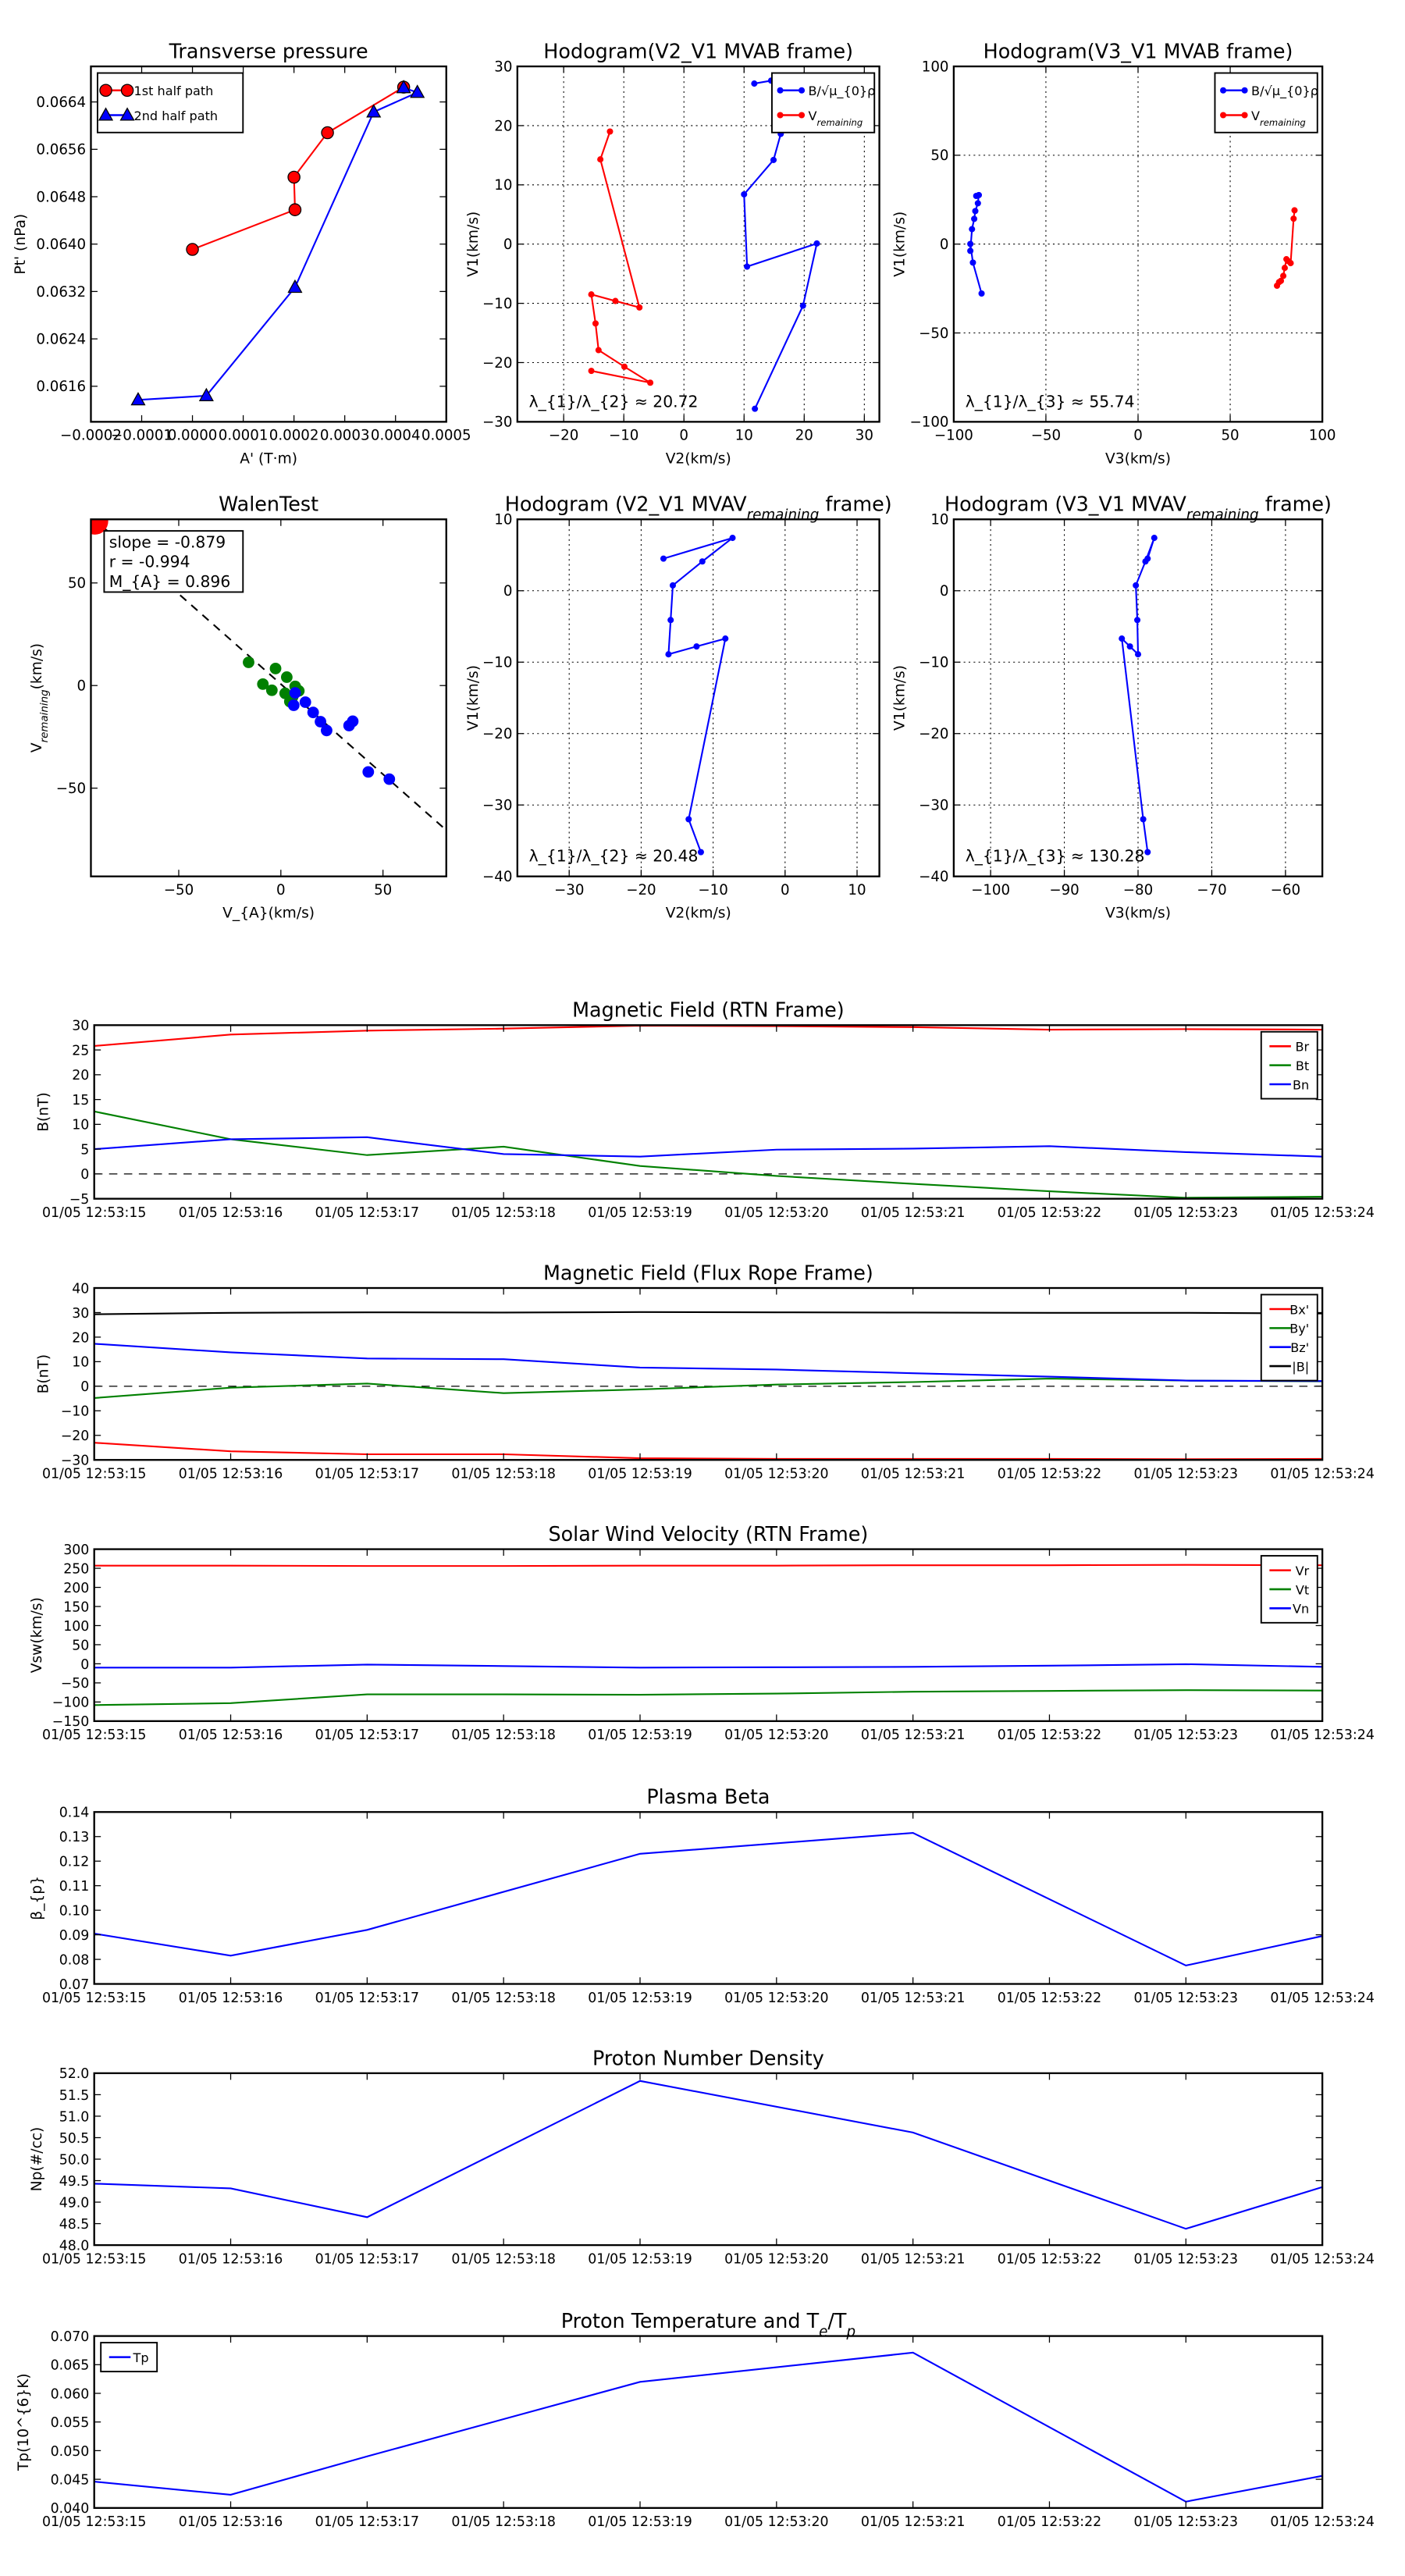  Describe the element at coordinates (1301, 1084) in the screenshot. I see `legend-label: Bn` at that location.